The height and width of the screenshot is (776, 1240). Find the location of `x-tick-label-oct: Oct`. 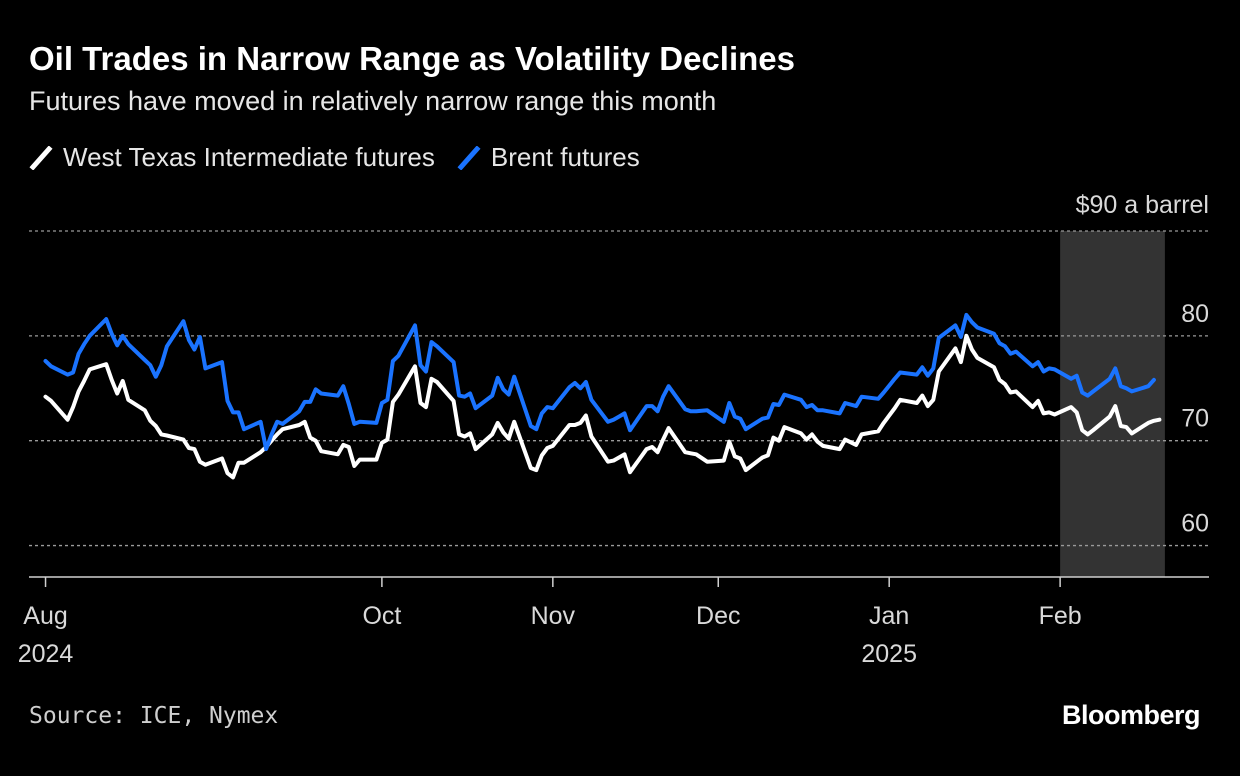

x-tick-label-oct: Oct is located at coordinates (381, 616).